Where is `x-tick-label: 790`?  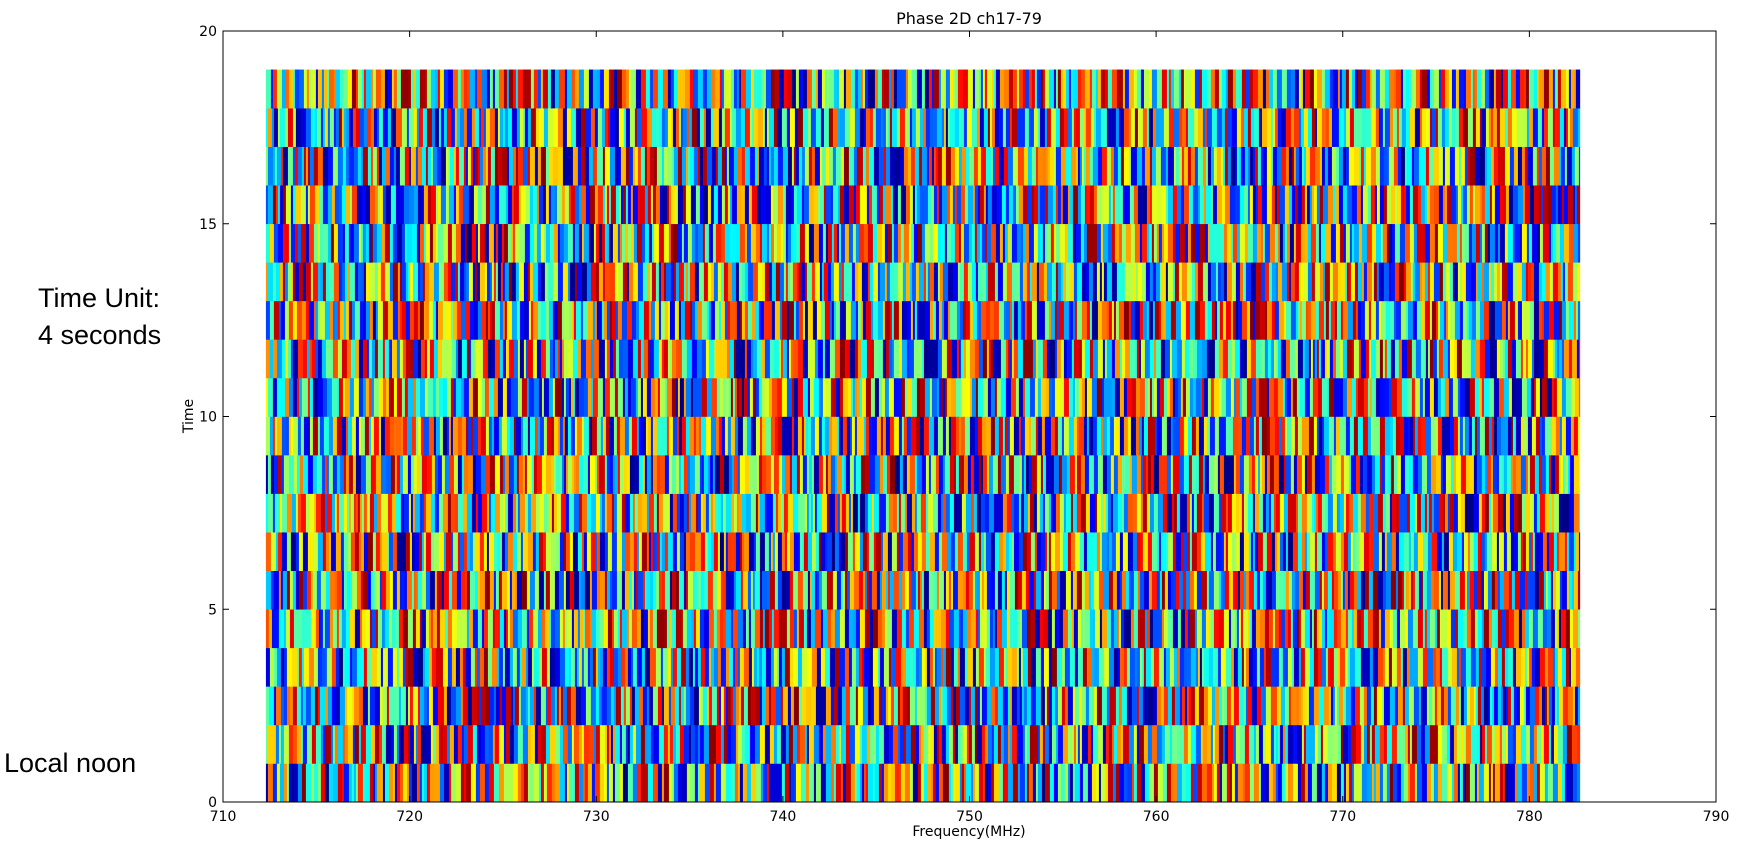
x-tick-label: 790 is located at coordinates (1716, 817).